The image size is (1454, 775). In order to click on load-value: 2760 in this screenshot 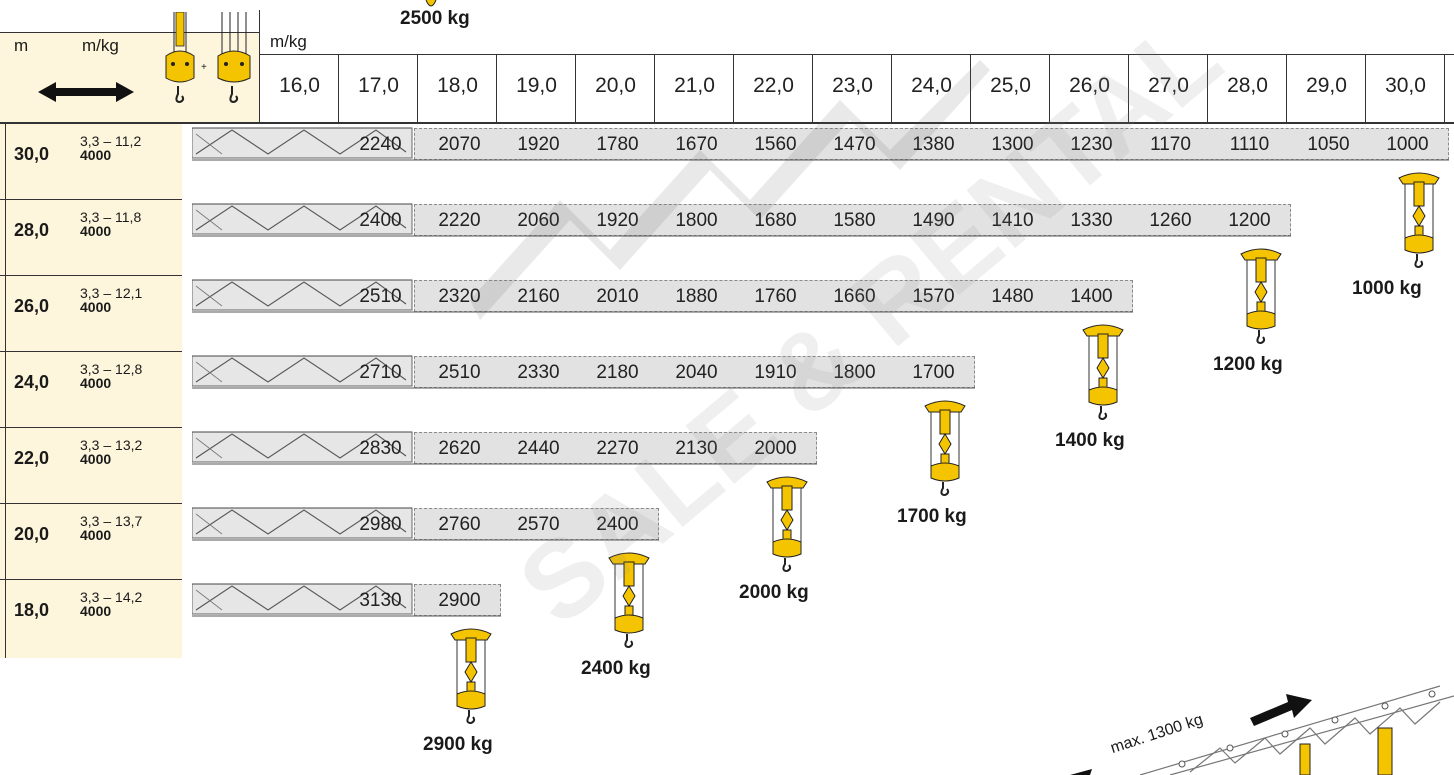, I will do `click(459, 524)`.